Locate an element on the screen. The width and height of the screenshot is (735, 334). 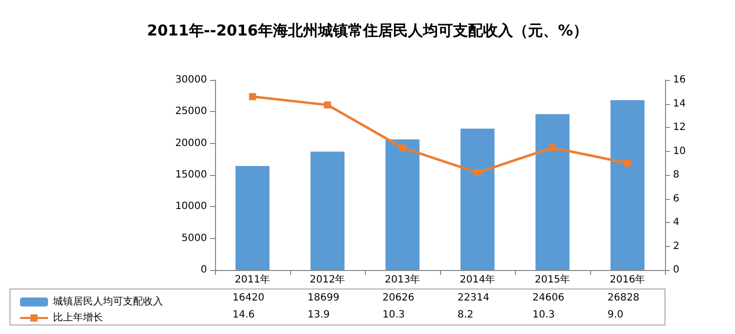
data-label: 8.2 is located at coordinates (466, 315).